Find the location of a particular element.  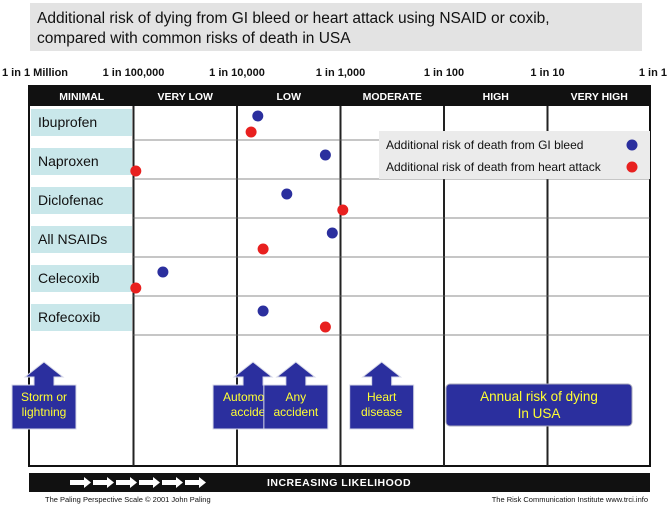

drug-label: Naproxen is located at coordinates (68, 161).